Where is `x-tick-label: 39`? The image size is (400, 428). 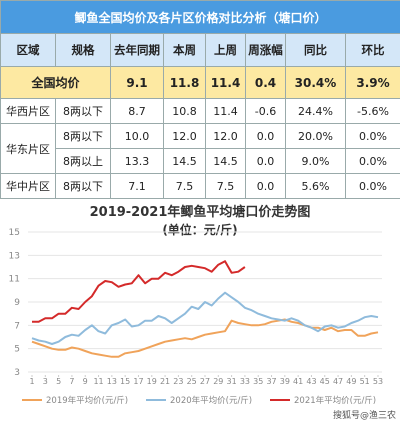 x-tick-label: 39 is located at coordinates (285, 381).